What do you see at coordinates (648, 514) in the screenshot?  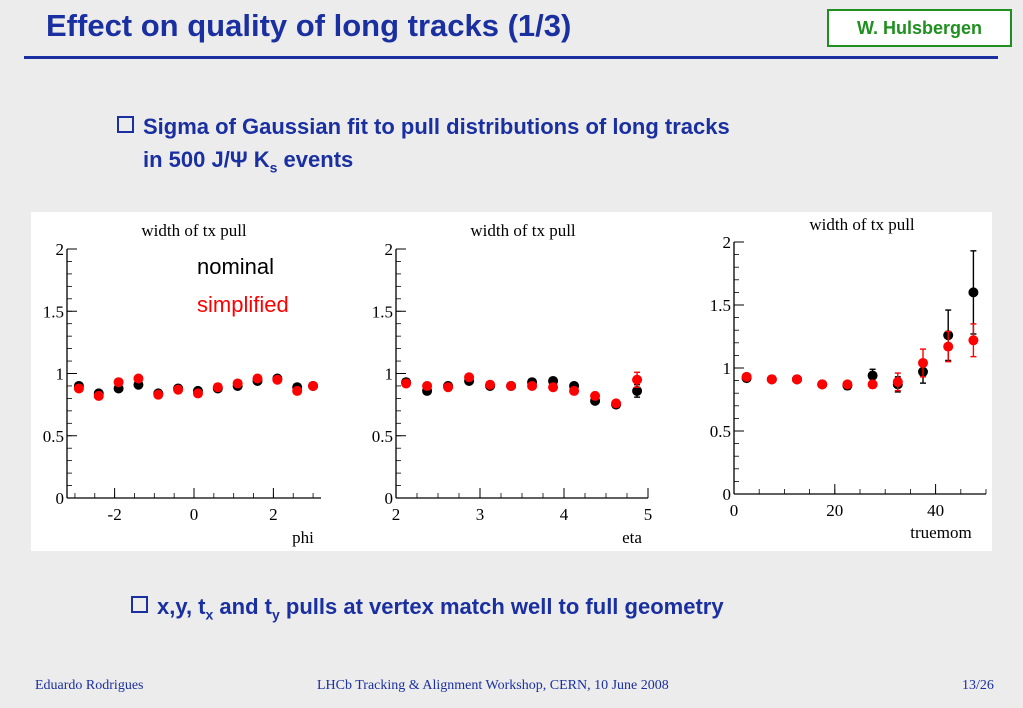 I see `x-tick-label: 5` at bounding box center [648, 514].